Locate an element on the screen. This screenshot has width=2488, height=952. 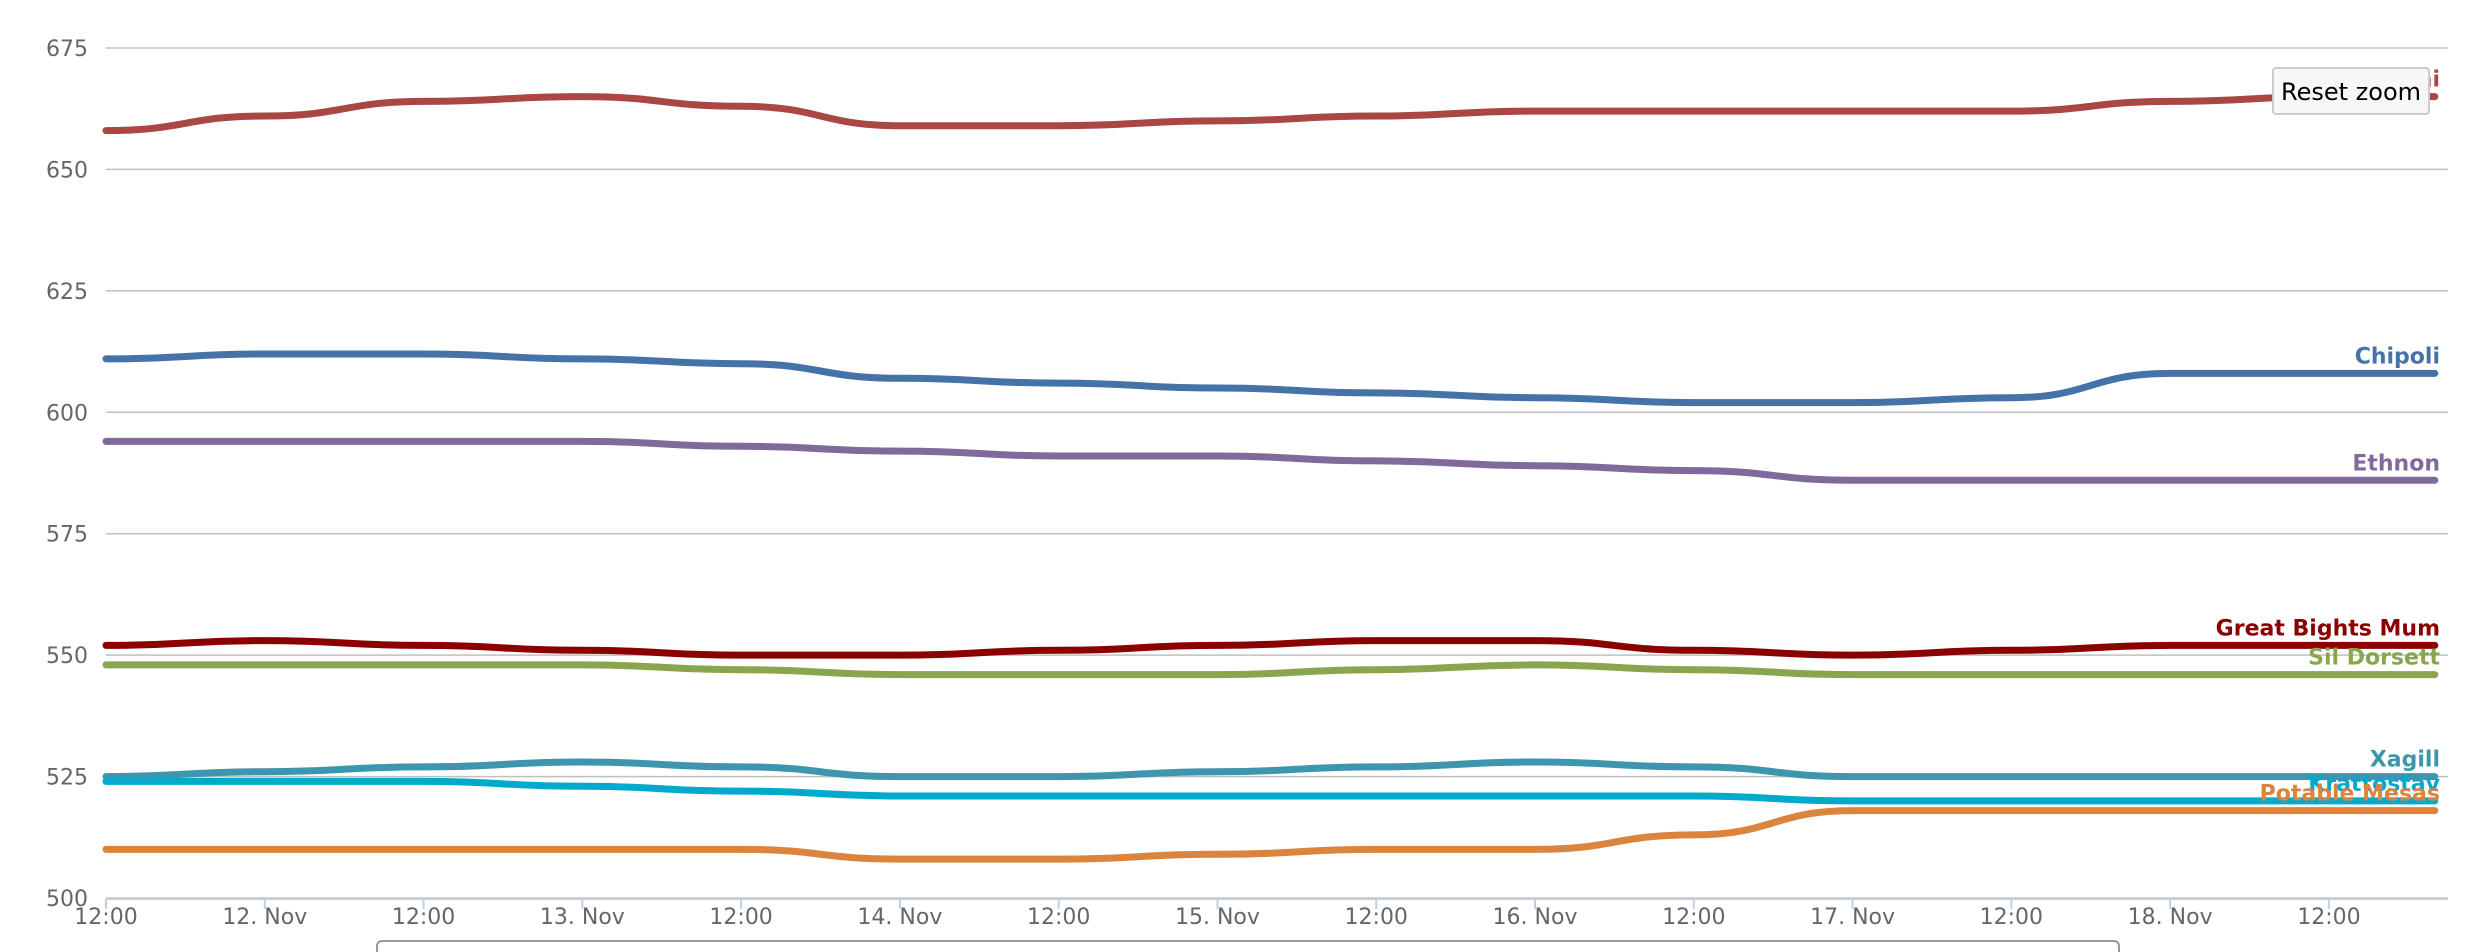
y-tick-label: 600 is located at coordinates (67, 413).